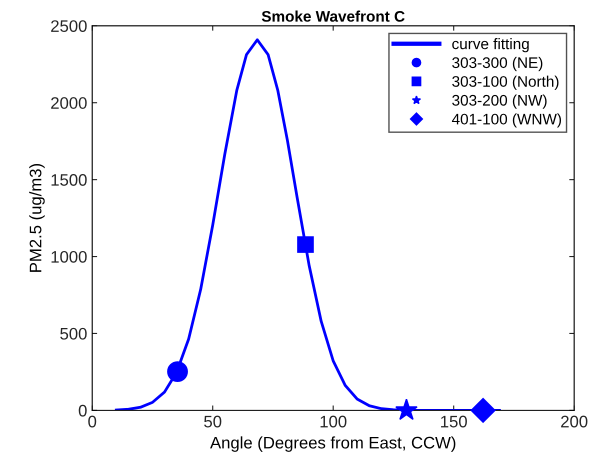 This screenshot has width=595, height=469. I want to click on x-tick-label: 150, so click(454, 422).